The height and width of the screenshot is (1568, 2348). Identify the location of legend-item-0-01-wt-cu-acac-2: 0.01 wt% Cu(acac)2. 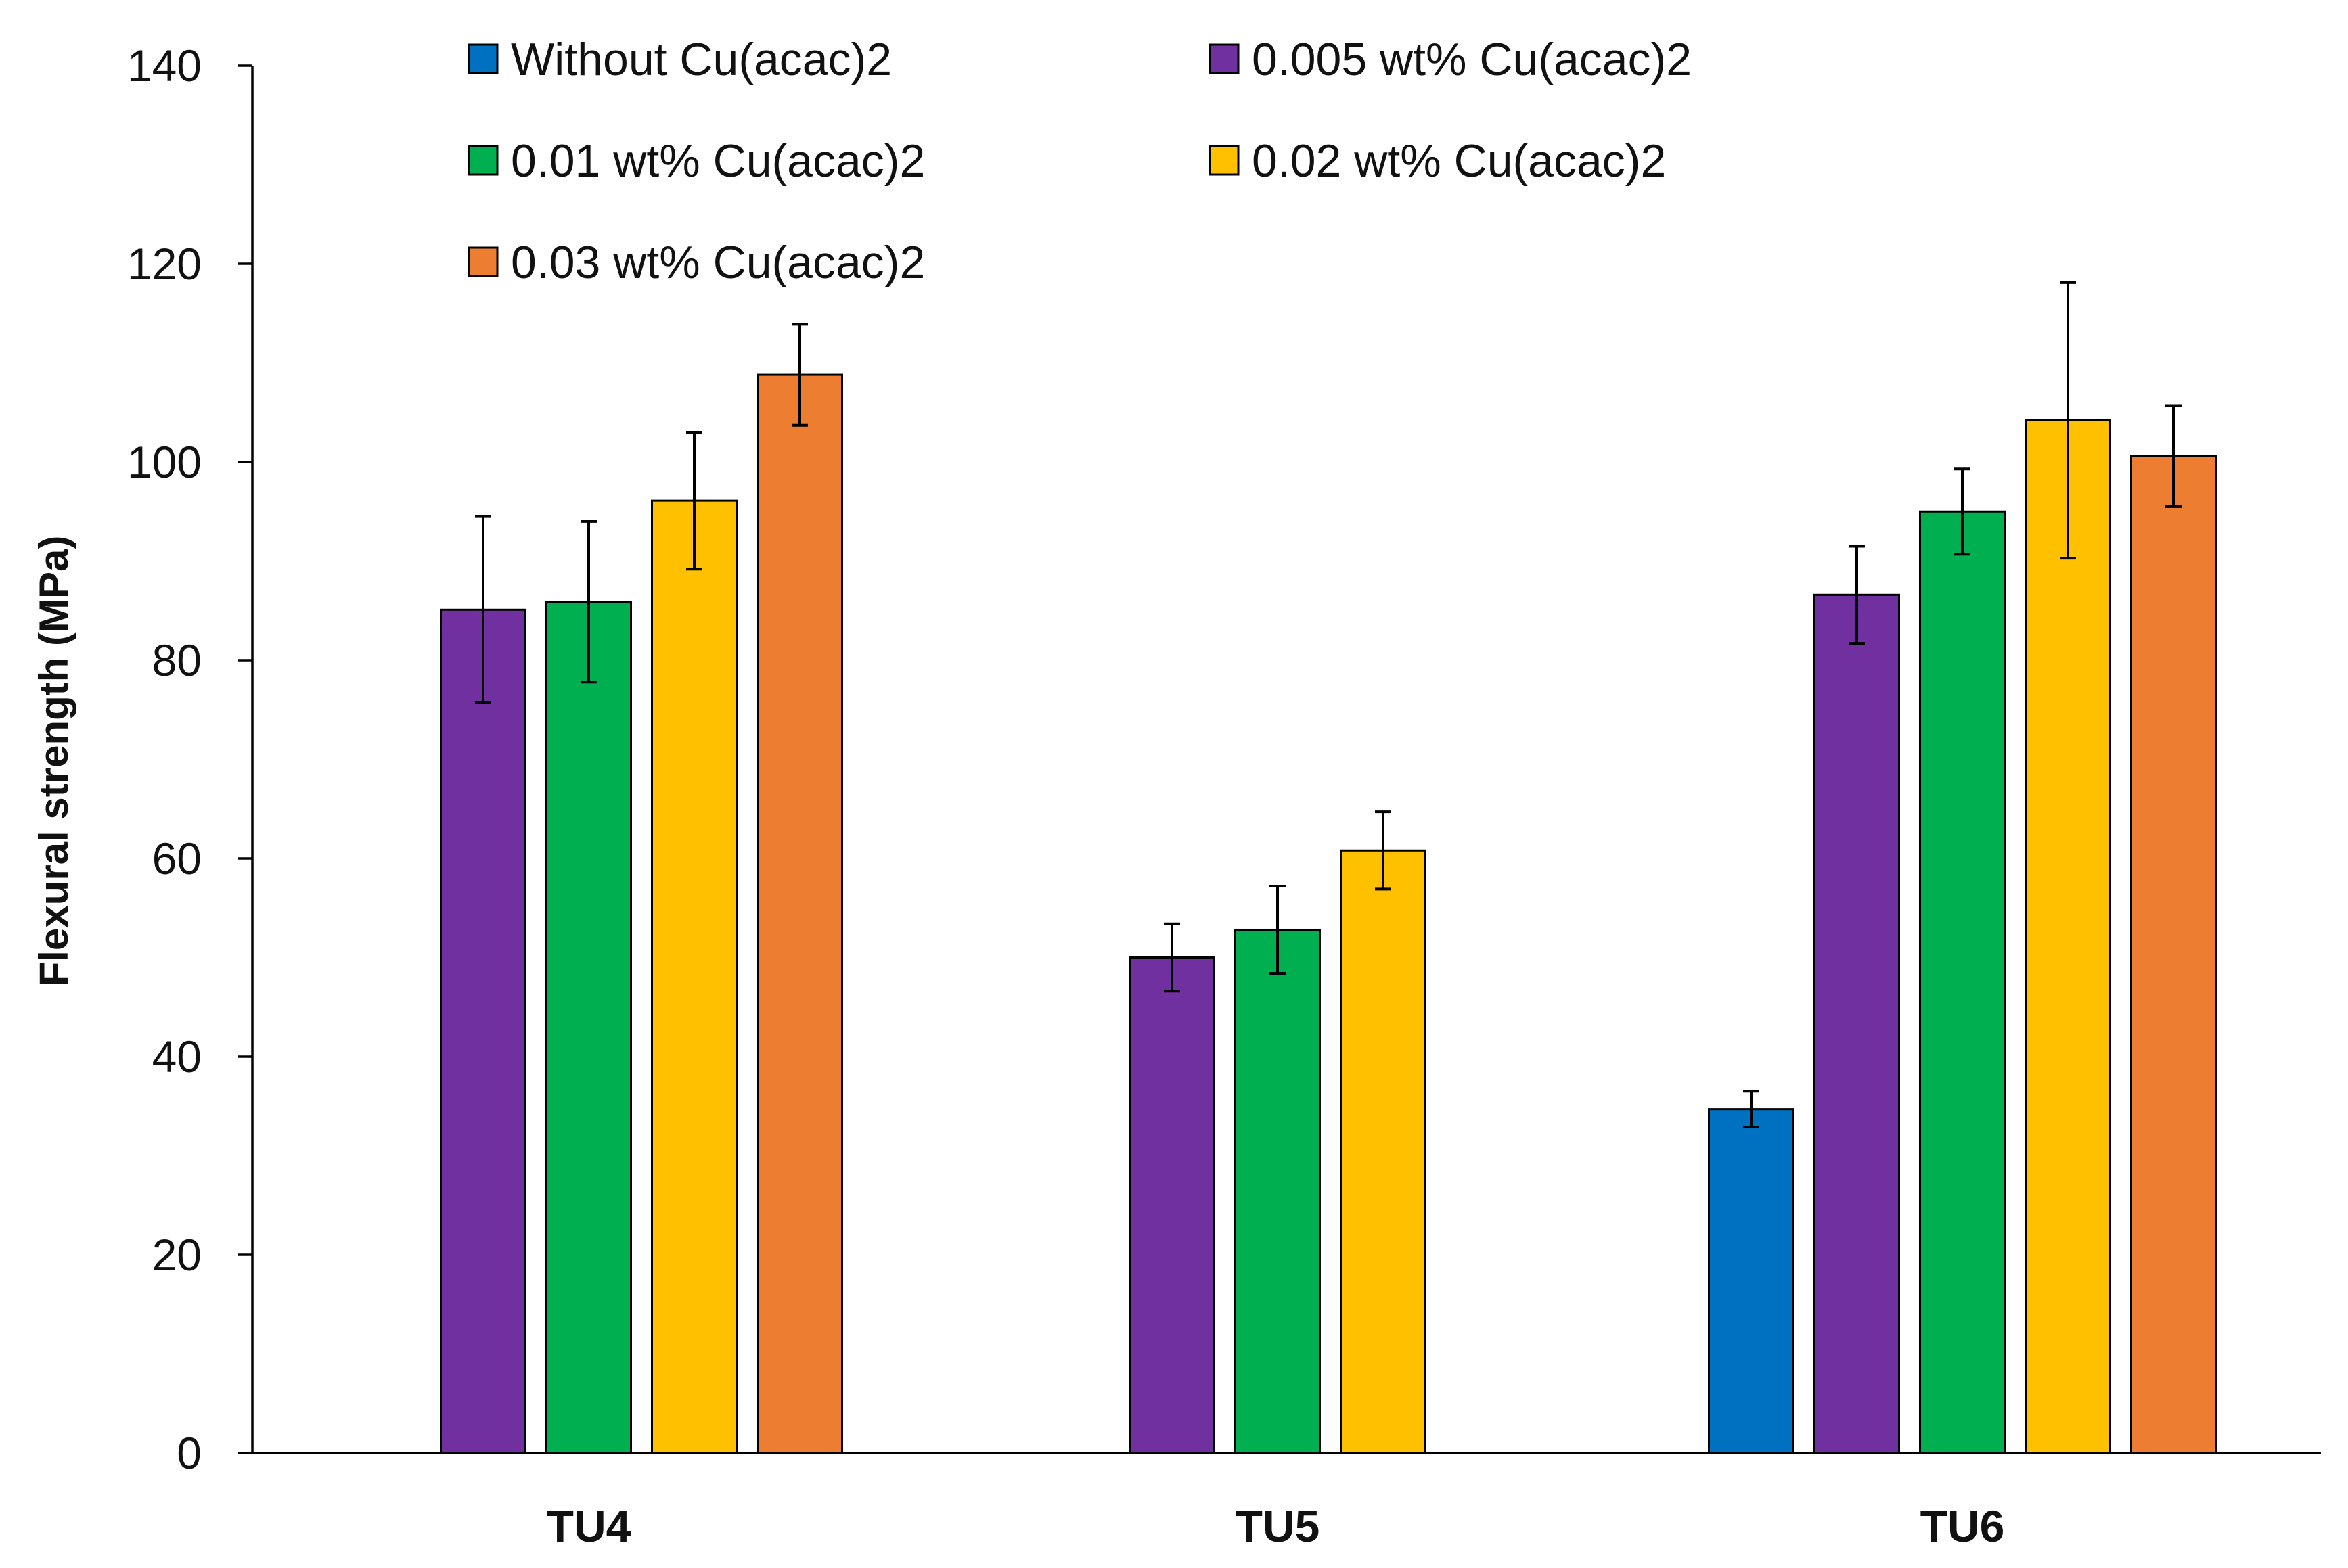
(697, 161).